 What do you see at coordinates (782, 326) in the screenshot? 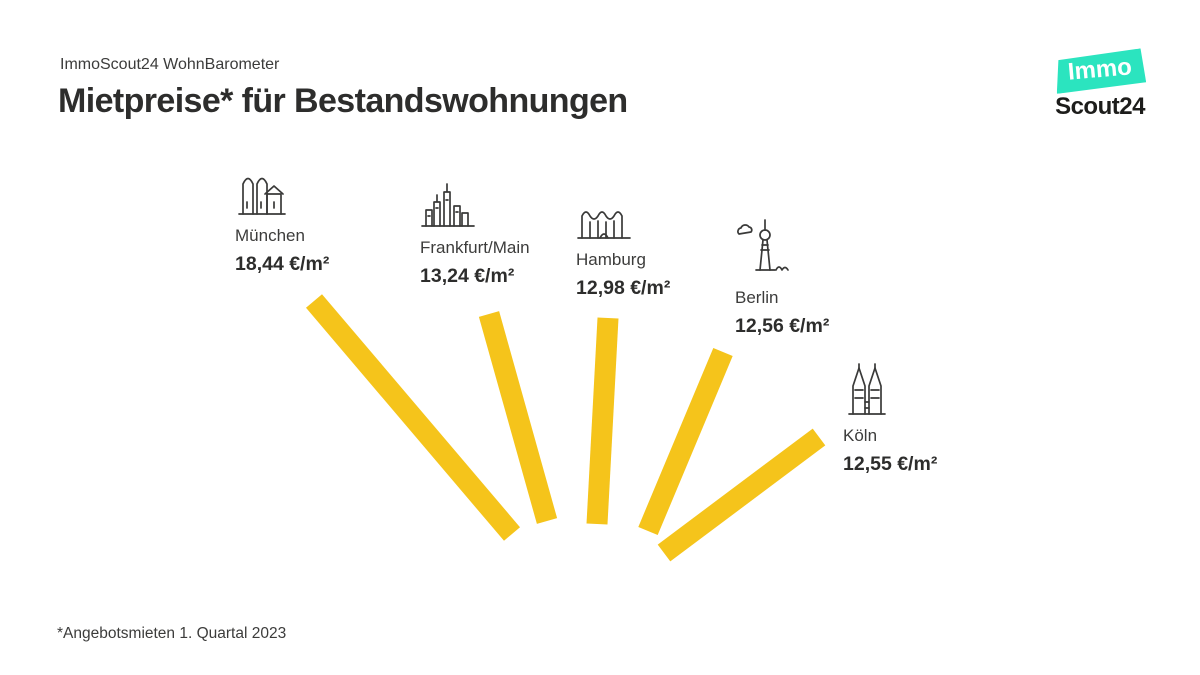
I see `city-price: 12,56 €/m²` at bounding box center [782, 326].